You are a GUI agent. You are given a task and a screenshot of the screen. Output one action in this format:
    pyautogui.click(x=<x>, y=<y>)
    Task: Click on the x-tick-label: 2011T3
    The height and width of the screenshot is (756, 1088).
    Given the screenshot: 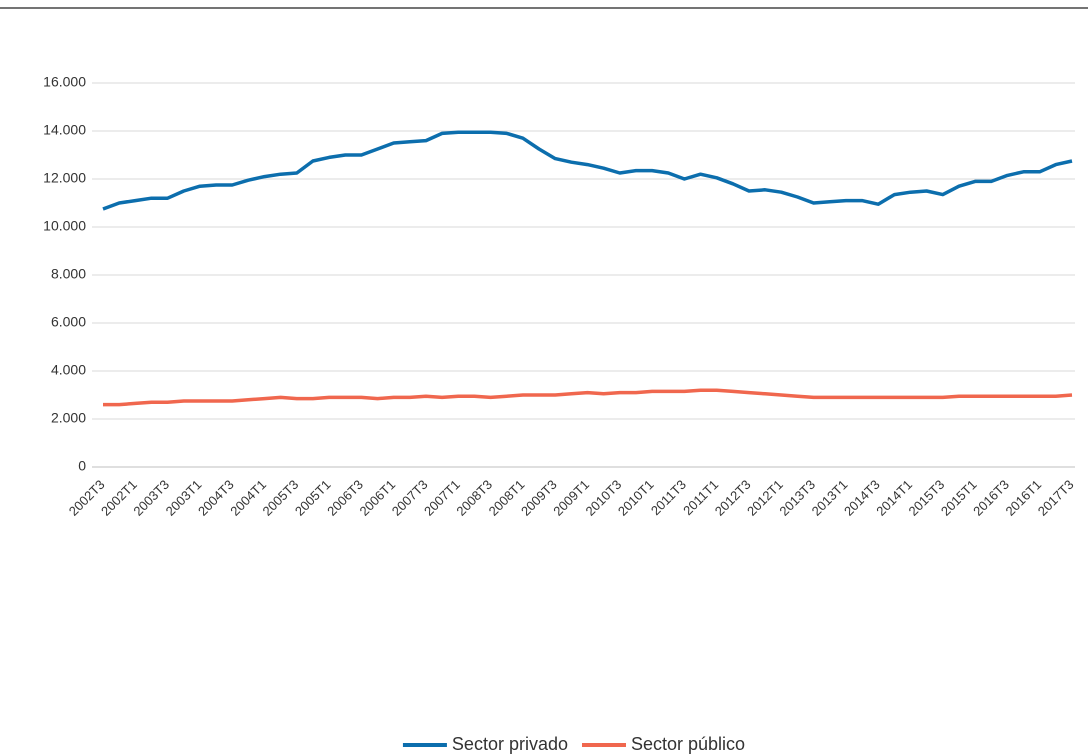 What is the action you would take?
    pyautogui.click(x=668, y=497)
    